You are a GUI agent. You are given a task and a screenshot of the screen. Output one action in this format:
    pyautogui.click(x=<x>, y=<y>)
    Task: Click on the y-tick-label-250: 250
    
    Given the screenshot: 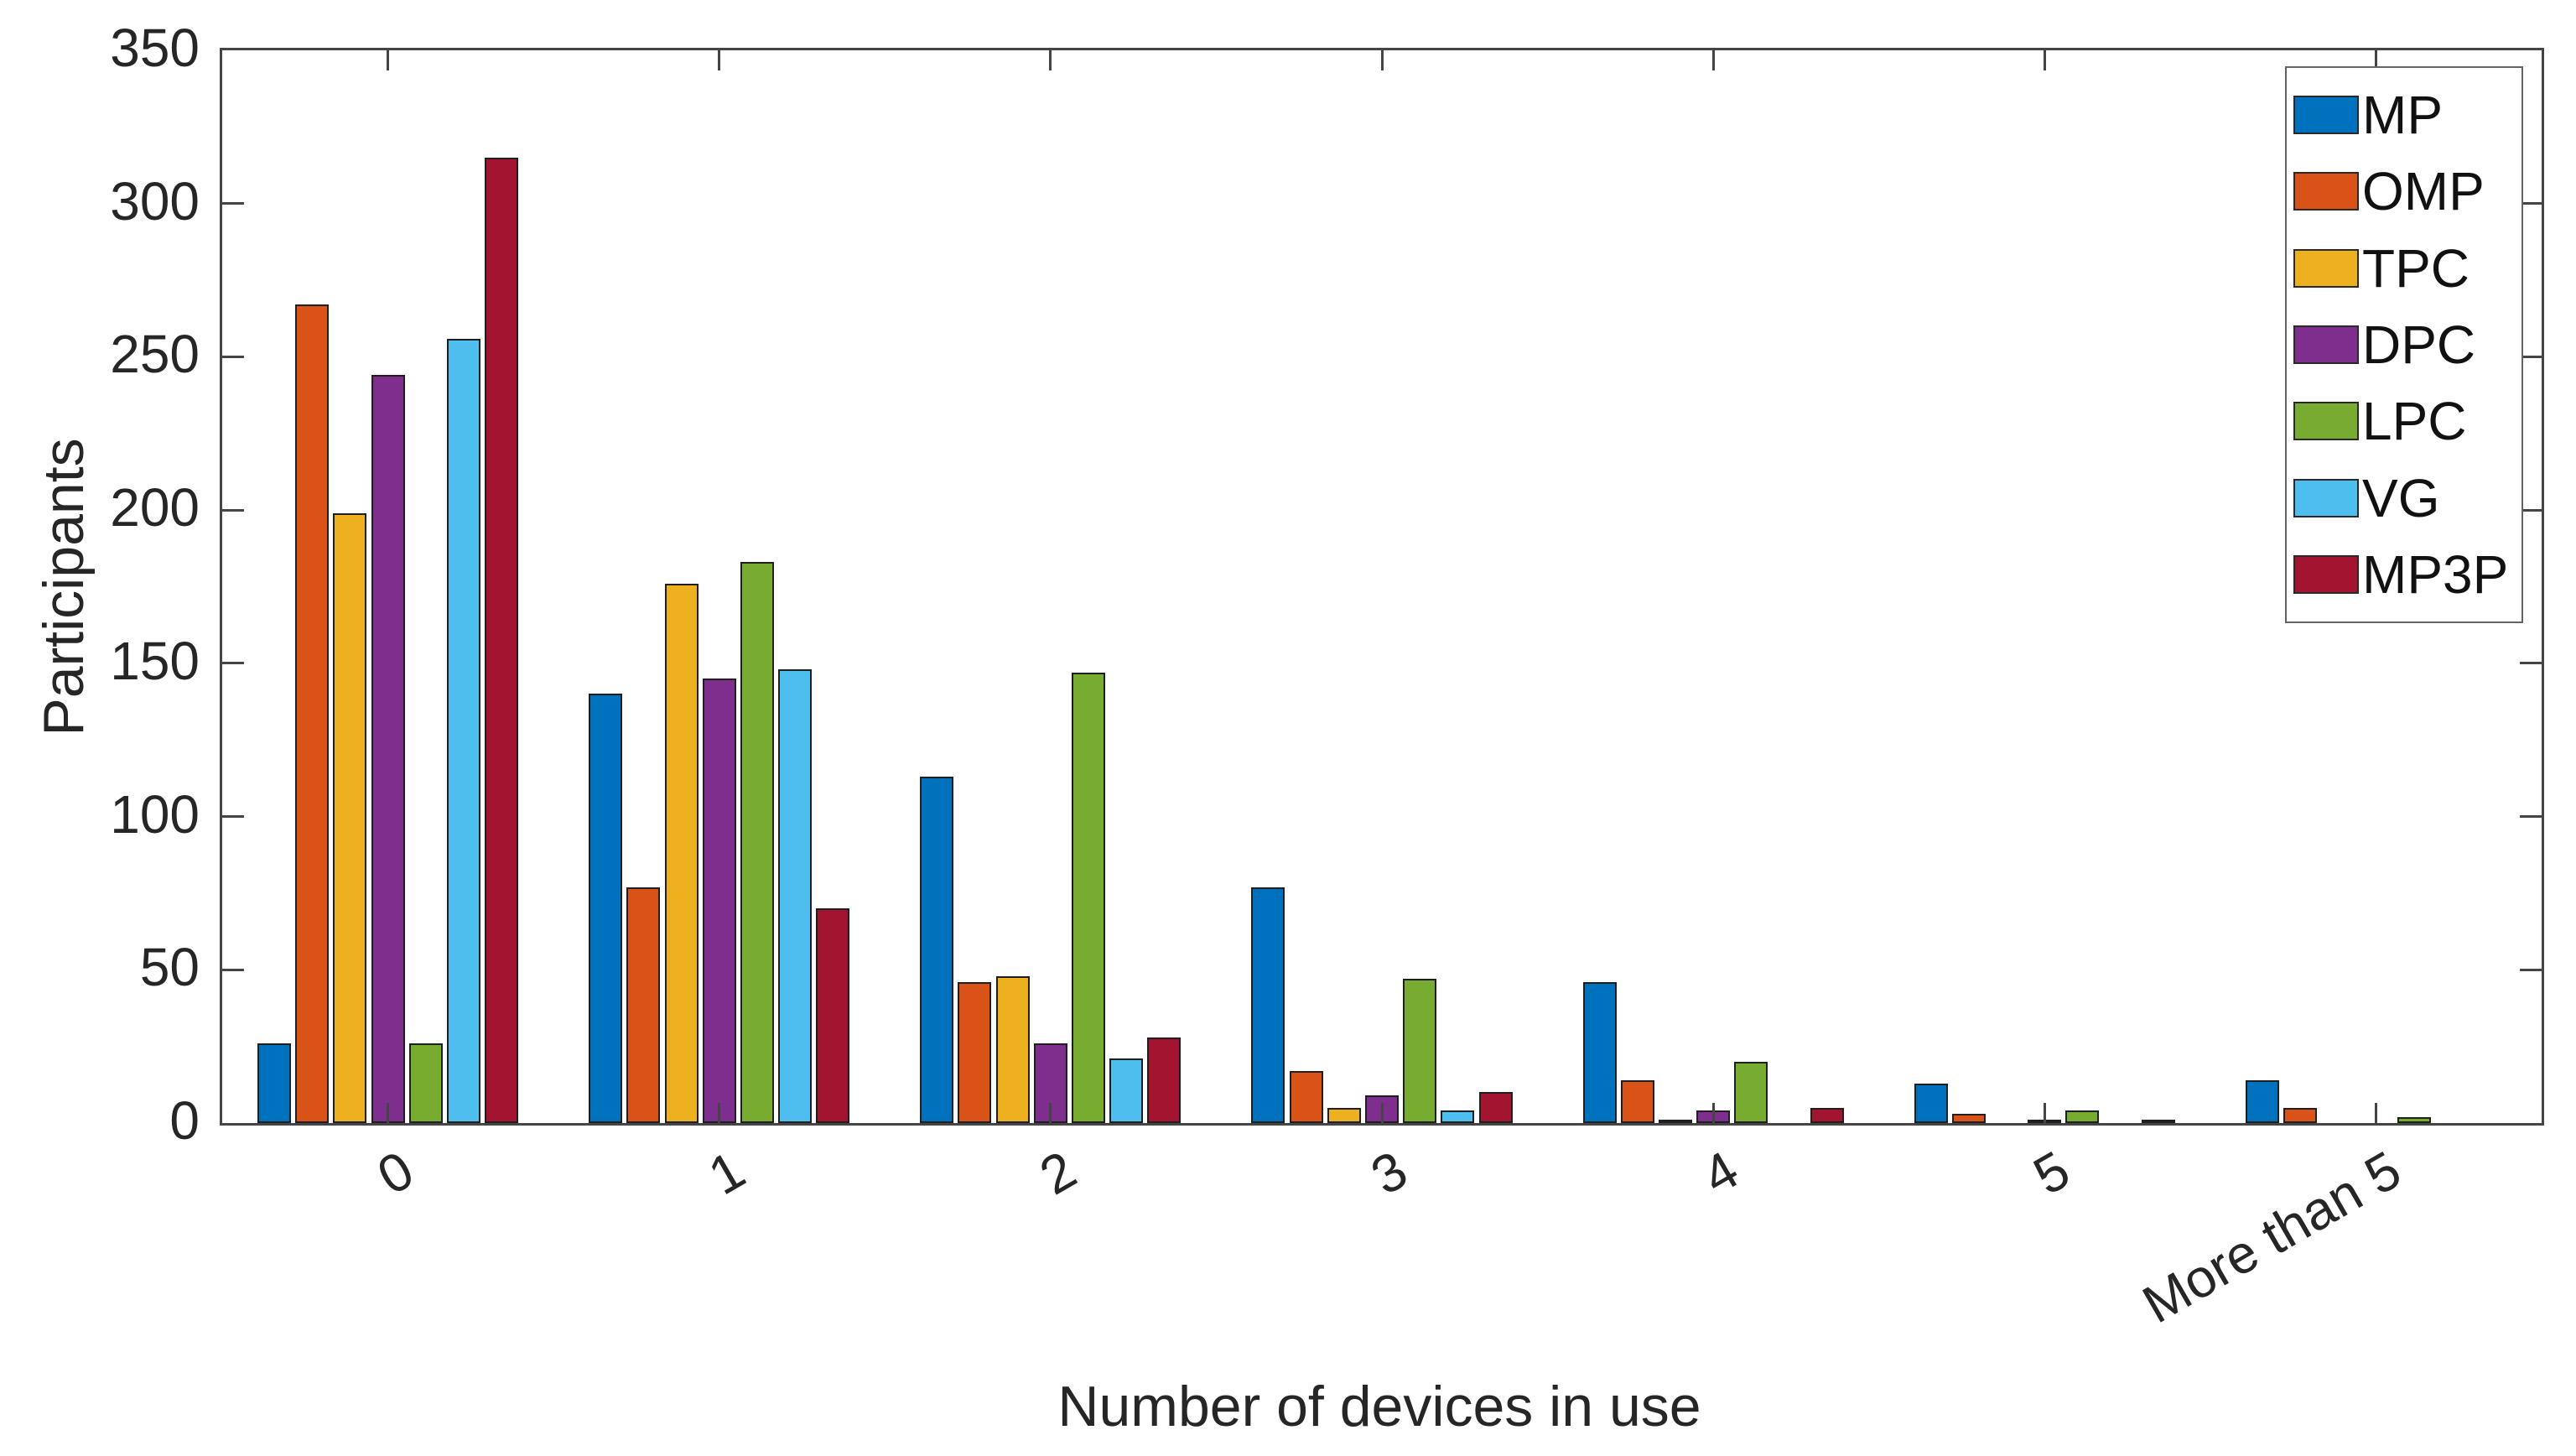 What is the action you would take?
    pyautogui.click(x=155, y=354)
    